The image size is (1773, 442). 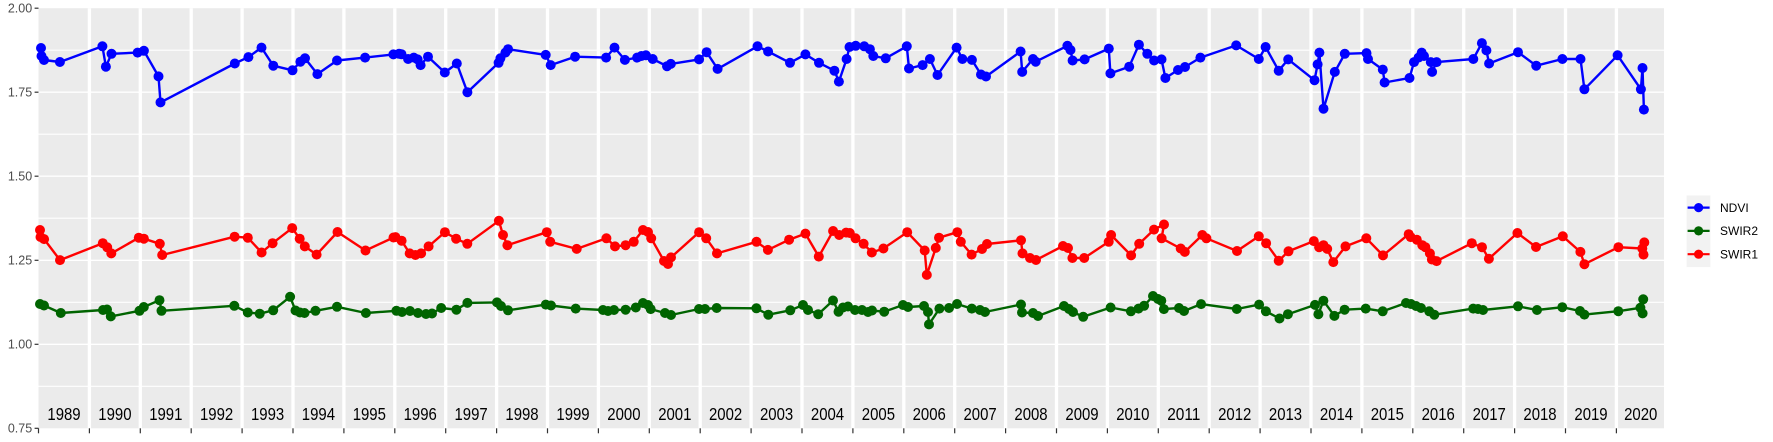 What do you see at coordinates (216, 414) in the screenshot?
I see `svg-text: 1992` at bounding box center [216, 414].